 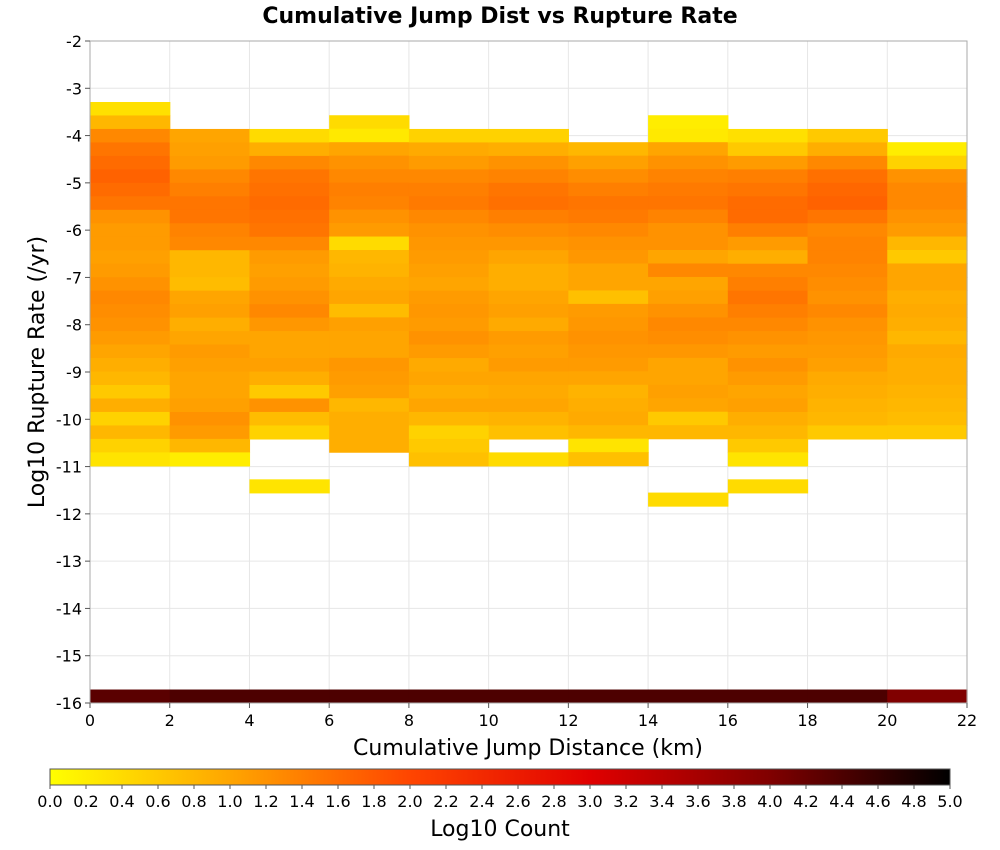 What do you see at coordinates (157, 801) in the screenshot?
I see `colorbar-tick-label: 0.6` at bounding box center [157, 801].